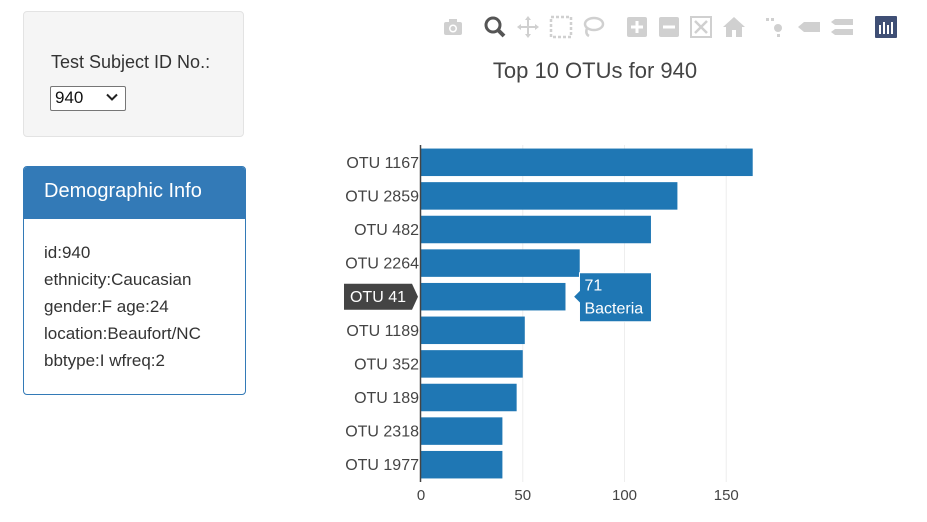 The width and height of the screenshot is (927, 522). What do you see at coordinates (382, 264) in the screenshot?
I see `y-tick-label: OTU 2264` at bounding box center [382, 264].